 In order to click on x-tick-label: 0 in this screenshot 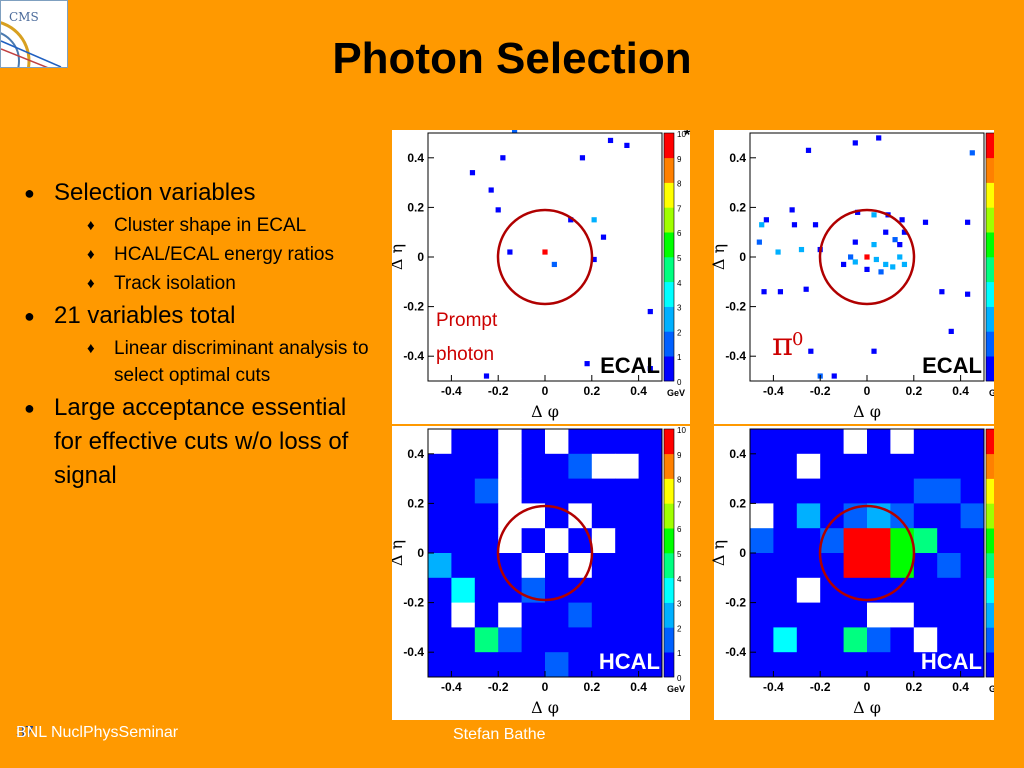, I will do `click(867, 687)`.